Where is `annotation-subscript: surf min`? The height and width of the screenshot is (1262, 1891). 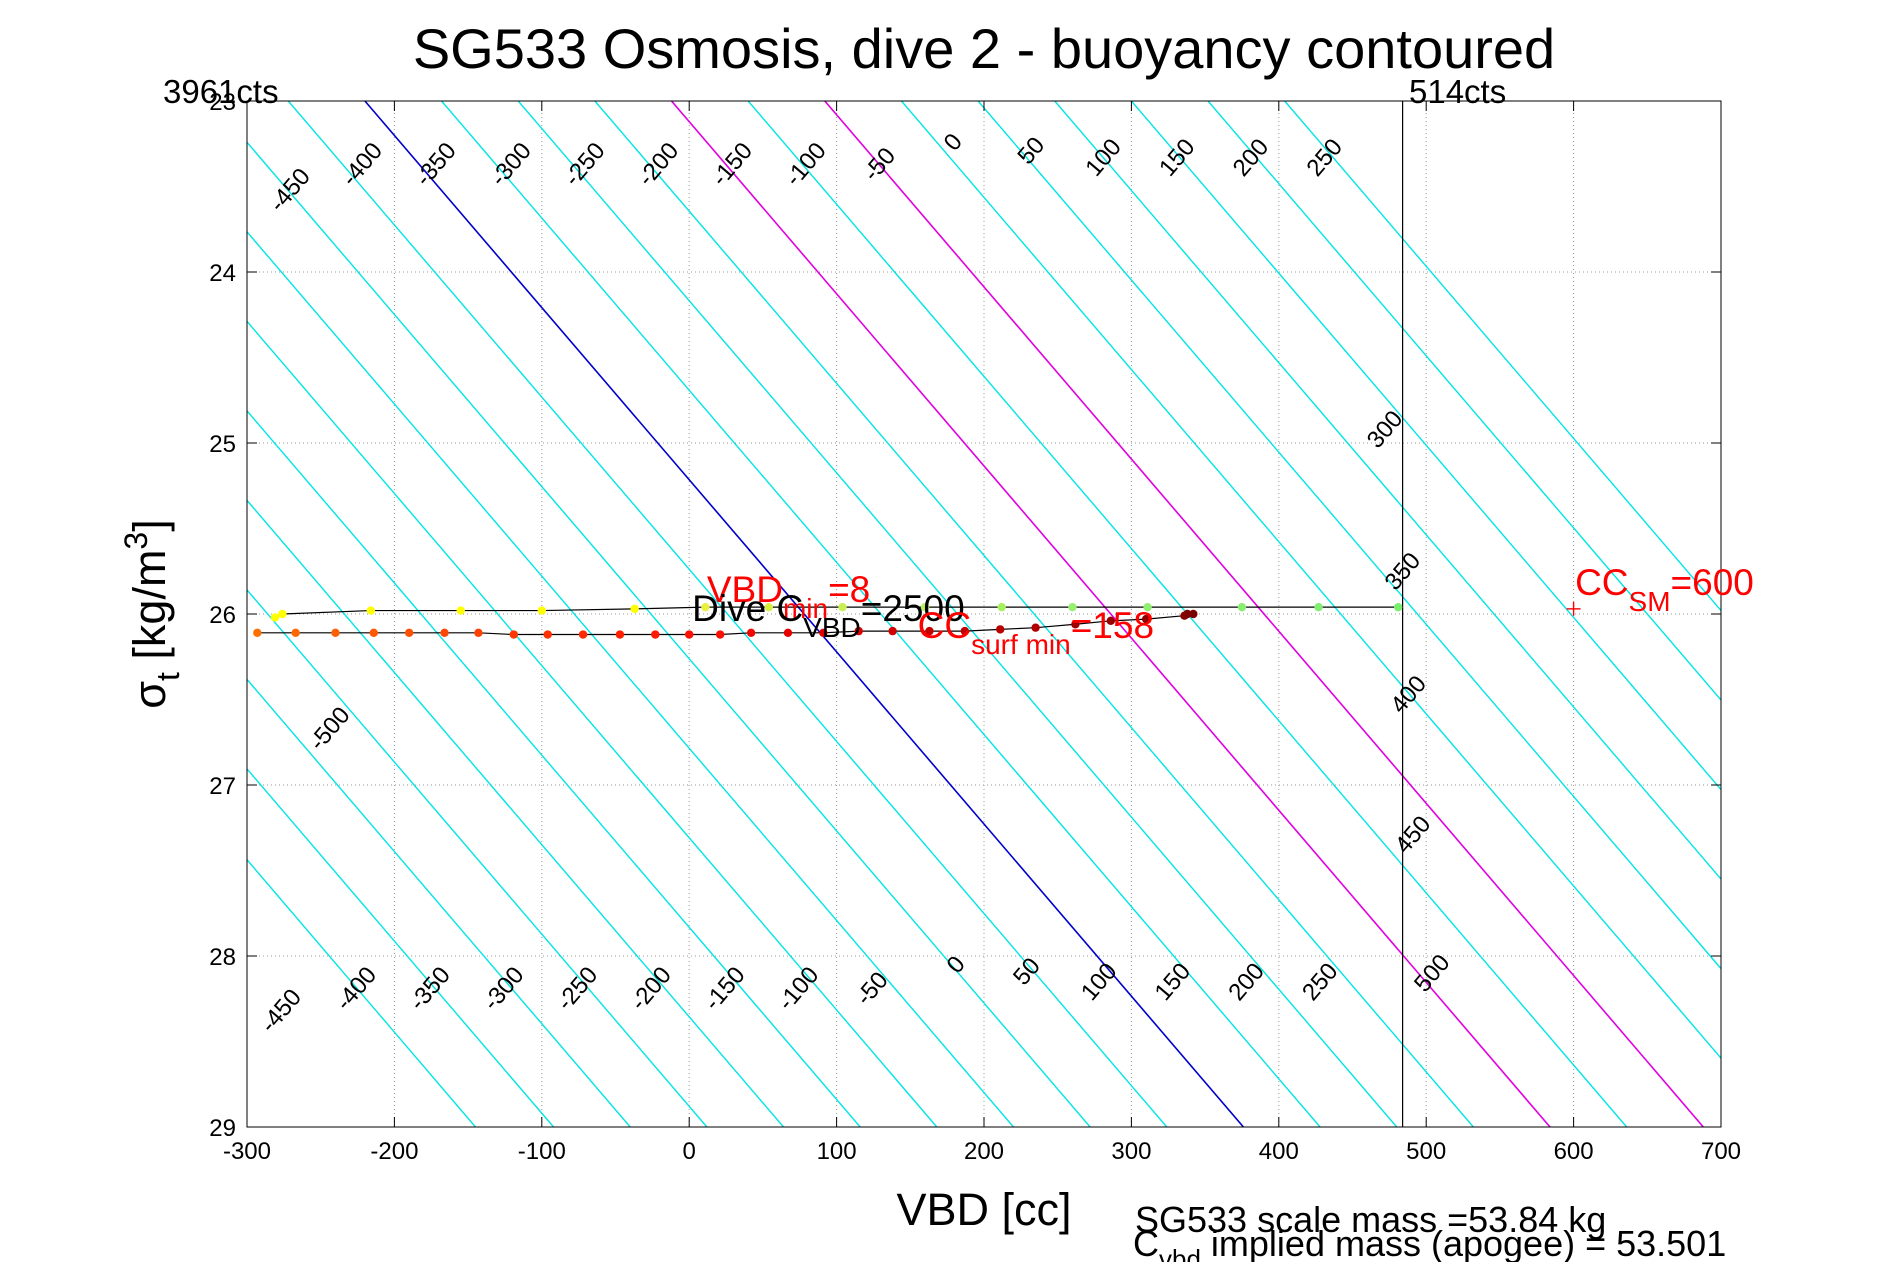 annotation-subscript: surf min is located at coordinates (1021, 644).